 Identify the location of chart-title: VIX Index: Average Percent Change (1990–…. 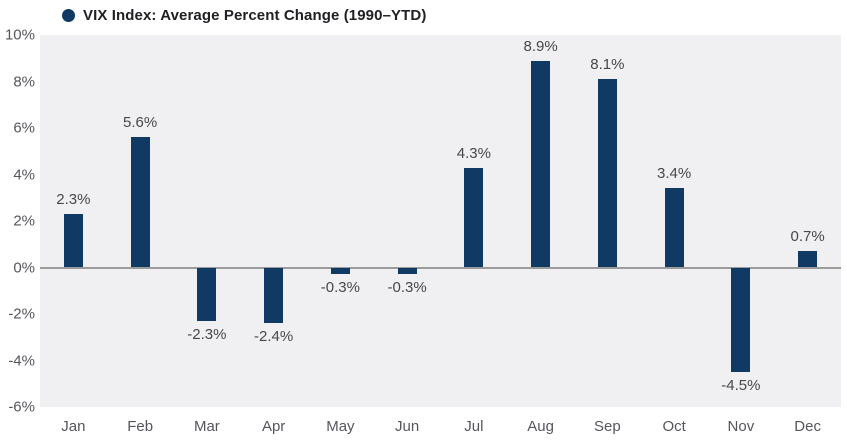
(255, 15).